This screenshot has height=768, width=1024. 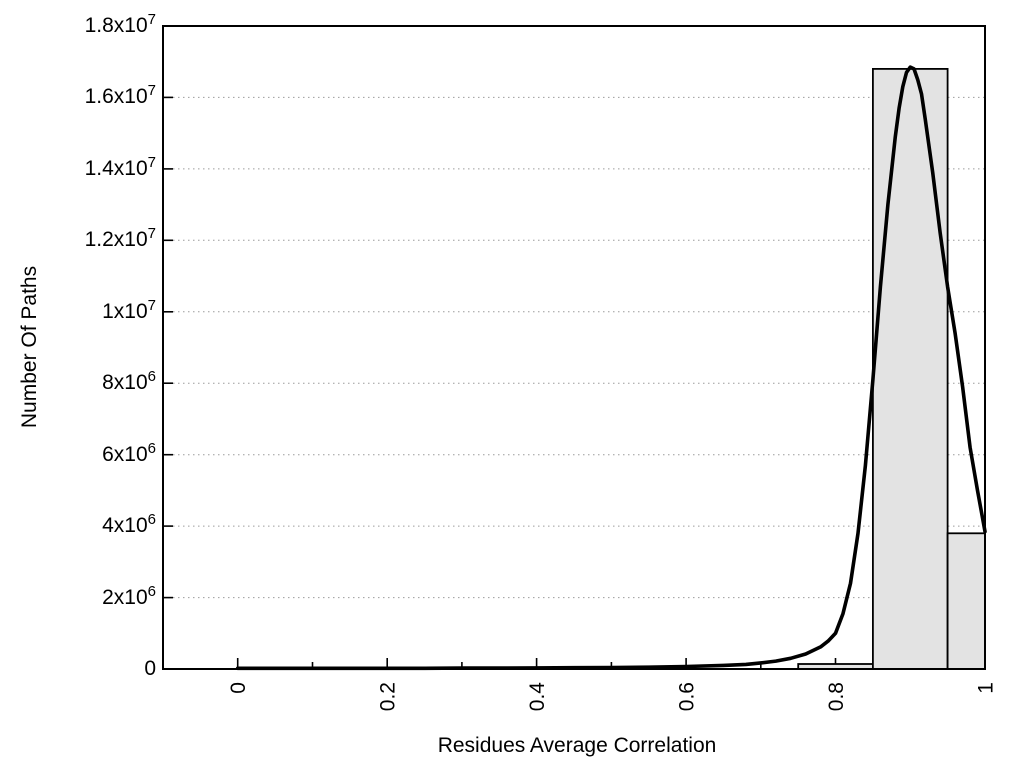 I want to click on y-tick-label: 6x10⁶, so click(x=129, y=453).